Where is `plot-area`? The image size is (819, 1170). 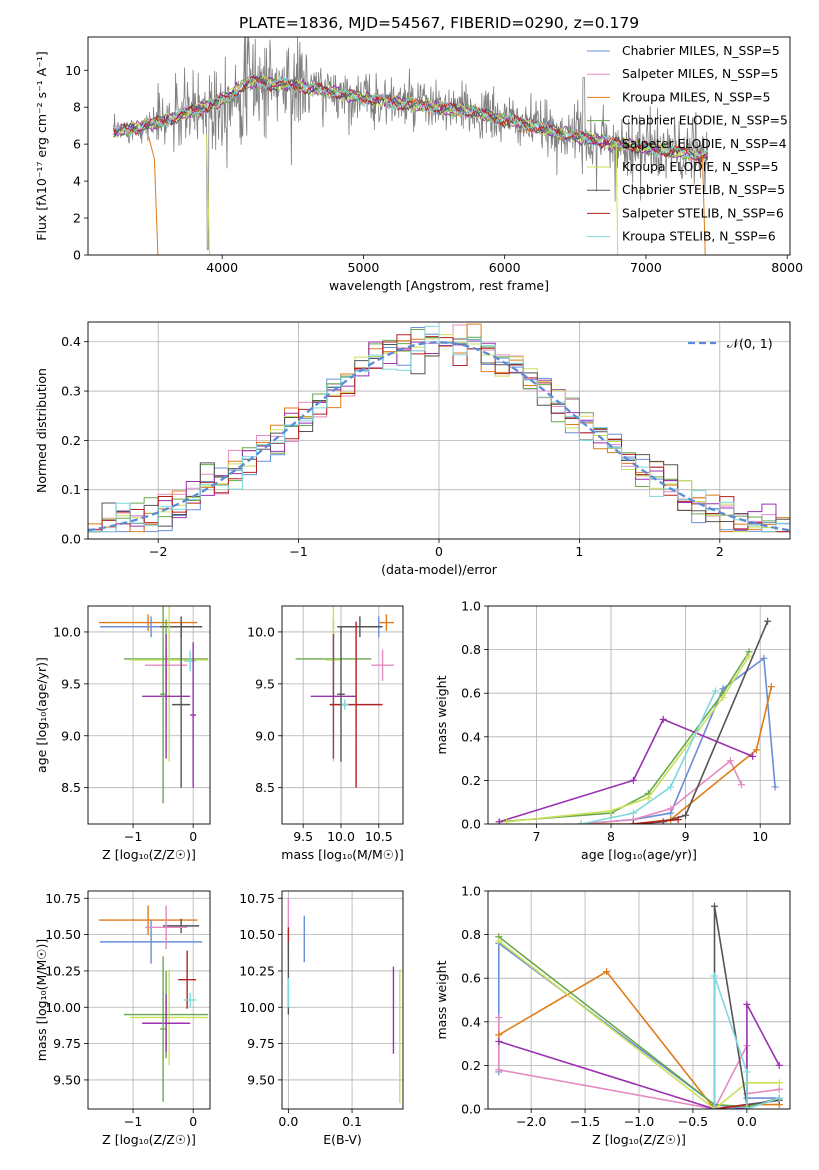 plot-area is located at coordinates (153, 1003).